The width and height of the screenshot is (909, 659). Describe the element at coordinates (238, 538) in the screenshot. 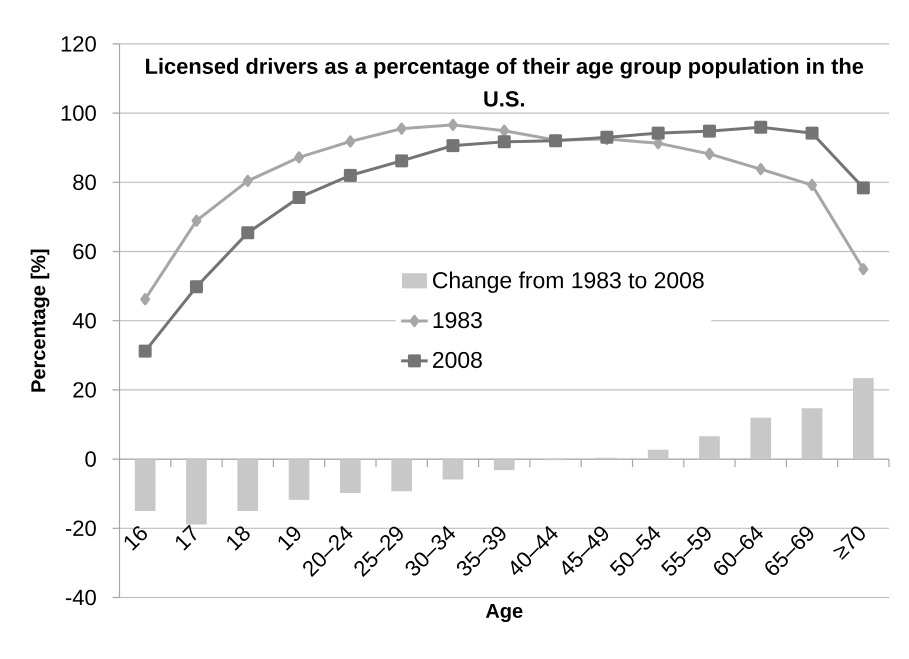

I see `x-tick-label: 18` at that location.